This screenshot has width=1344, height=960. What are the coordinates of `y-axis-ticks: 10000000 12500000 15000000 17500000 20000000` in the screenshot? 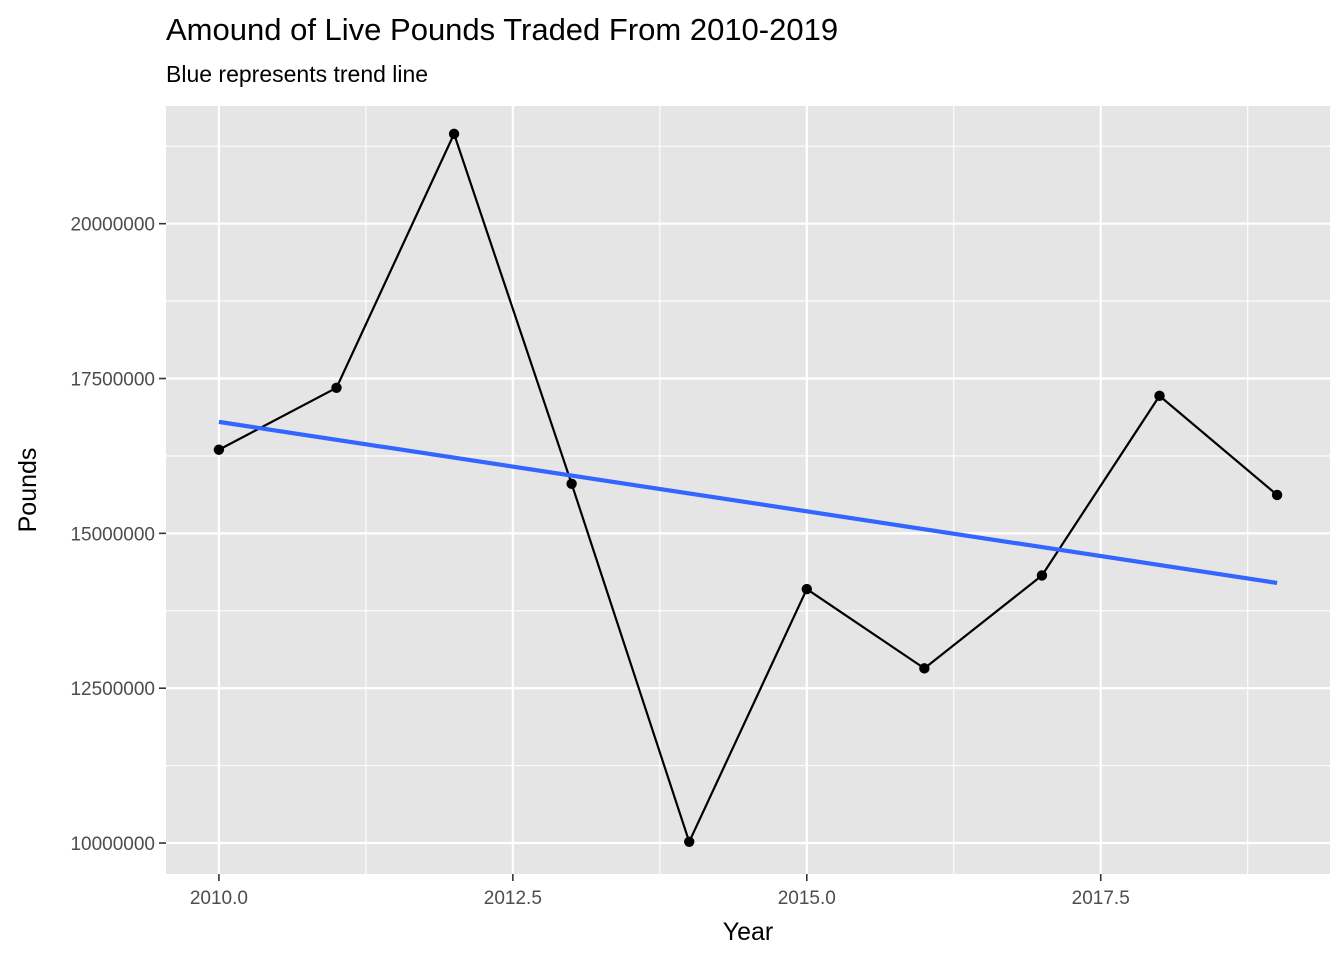 It's located at (118, 535).